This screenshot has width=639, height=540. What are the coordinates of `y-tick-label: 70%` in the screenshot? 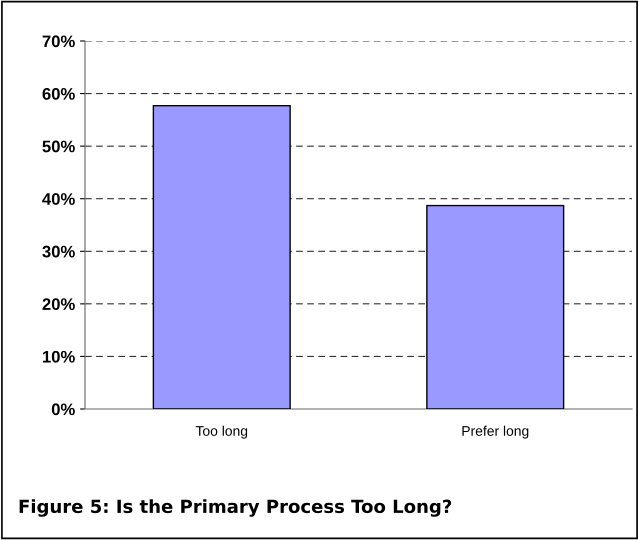 It's located at (58, 41).